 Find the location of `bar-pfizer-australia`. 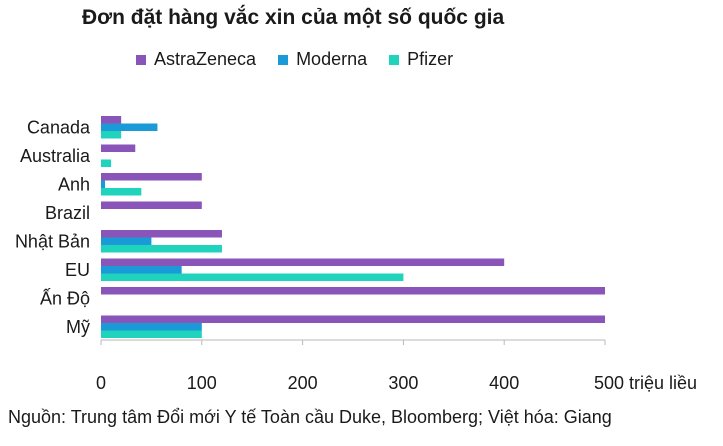

bar-pfizer-australia is located at coordinates (106, 163).